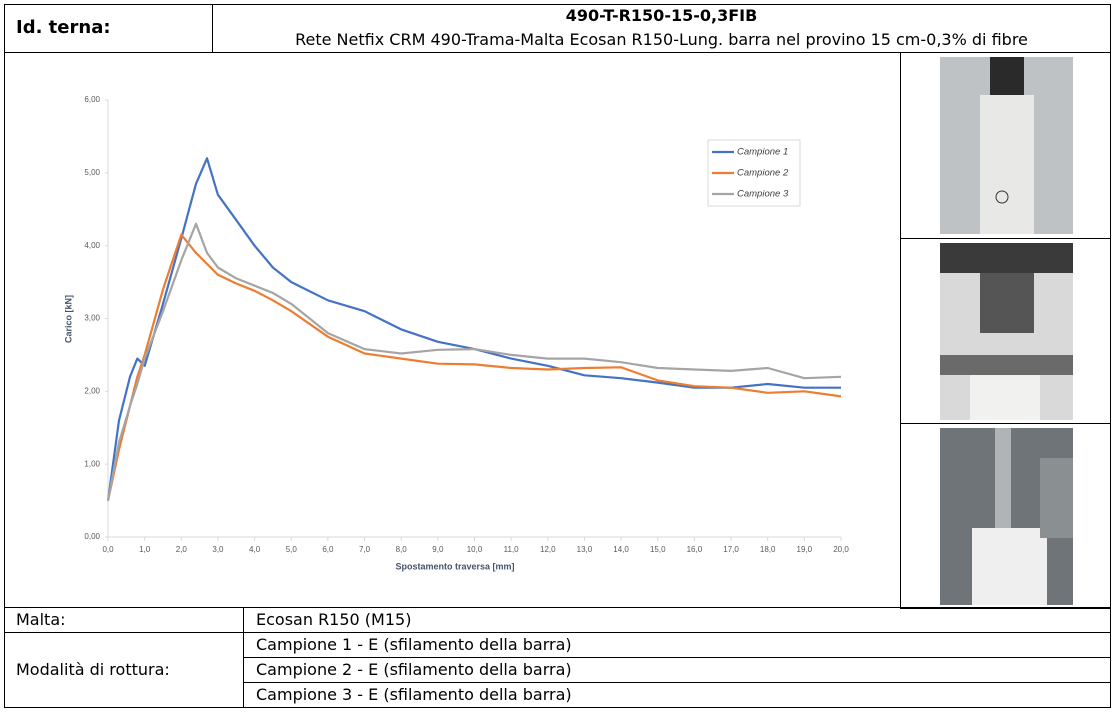 The height and width of the screenshot is (712, 1114). What do you see at coordinates (334, 619) in the screenshot?
I see `row-value: Ecosan R150 (M15)` at bounding box center [334, 619].